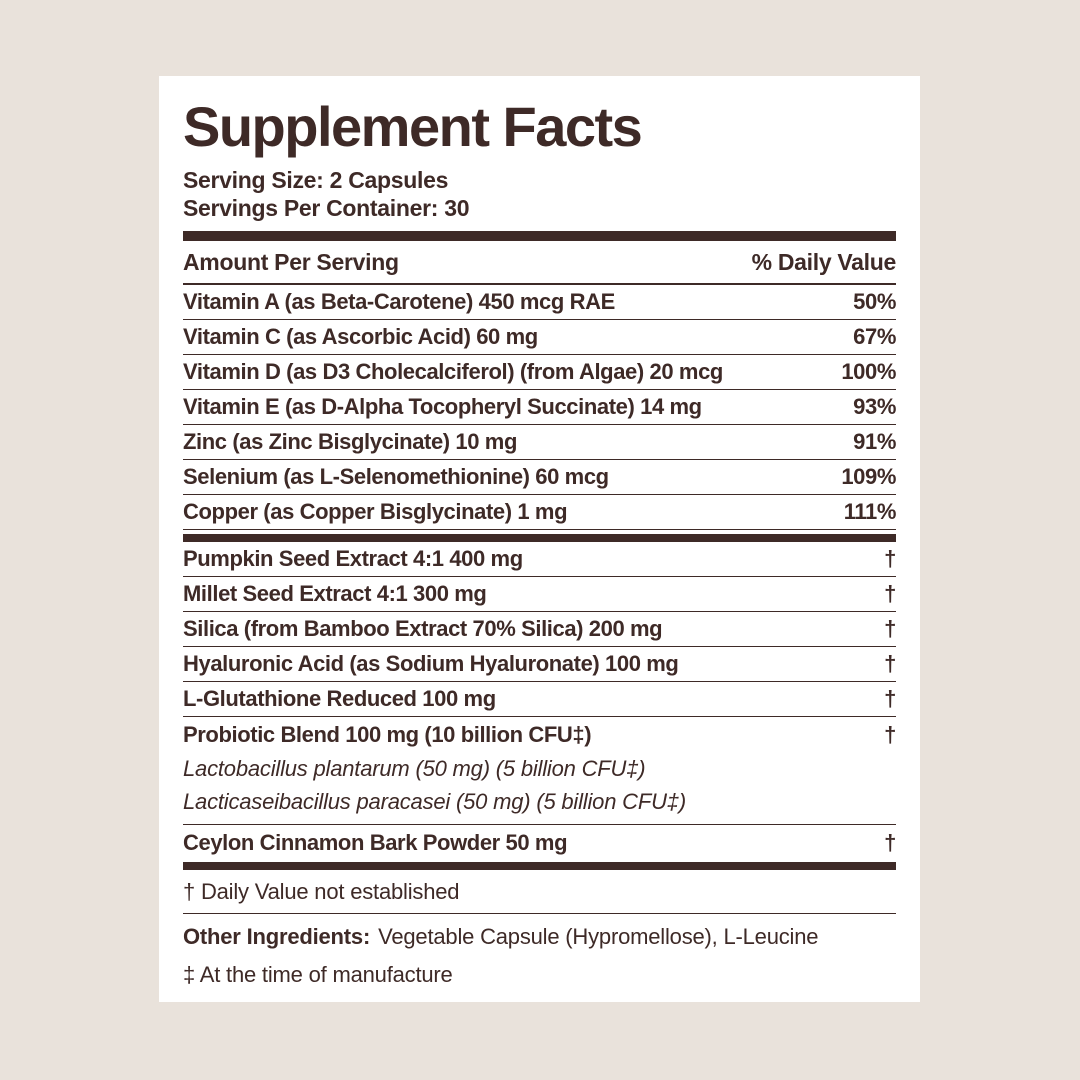 The image size is (1080, 1080). I want to click on table-row-ceylon-cinnamon: Ceylon Cinnamon Bark Powder 50 mg †, so click(539, 842).